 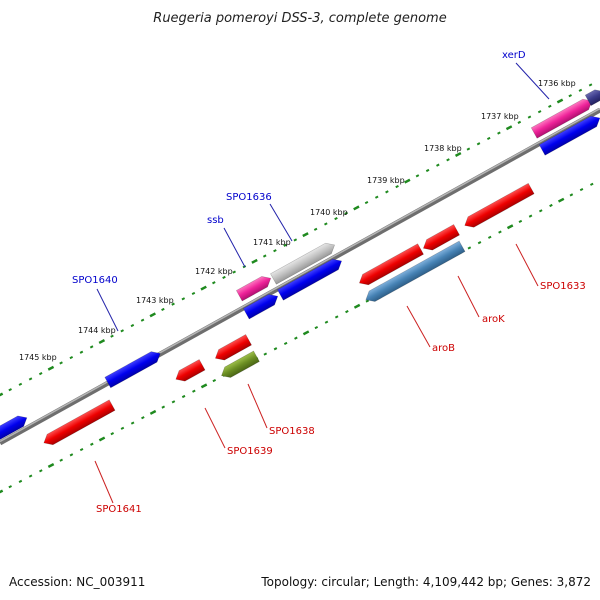 What do you see at coordinates (281, 222) in the screenshot?
I see `leader-SPO1636` at bounding box center [281, 222].